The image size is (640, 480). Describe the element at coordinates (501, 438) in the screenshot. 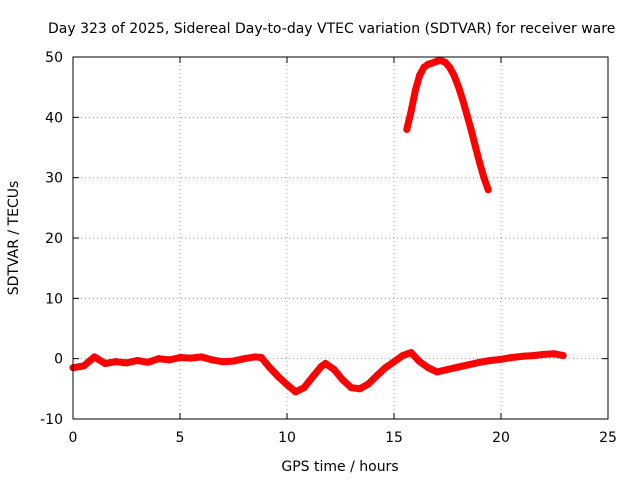

I see `x-tick-label: 20` at that location.